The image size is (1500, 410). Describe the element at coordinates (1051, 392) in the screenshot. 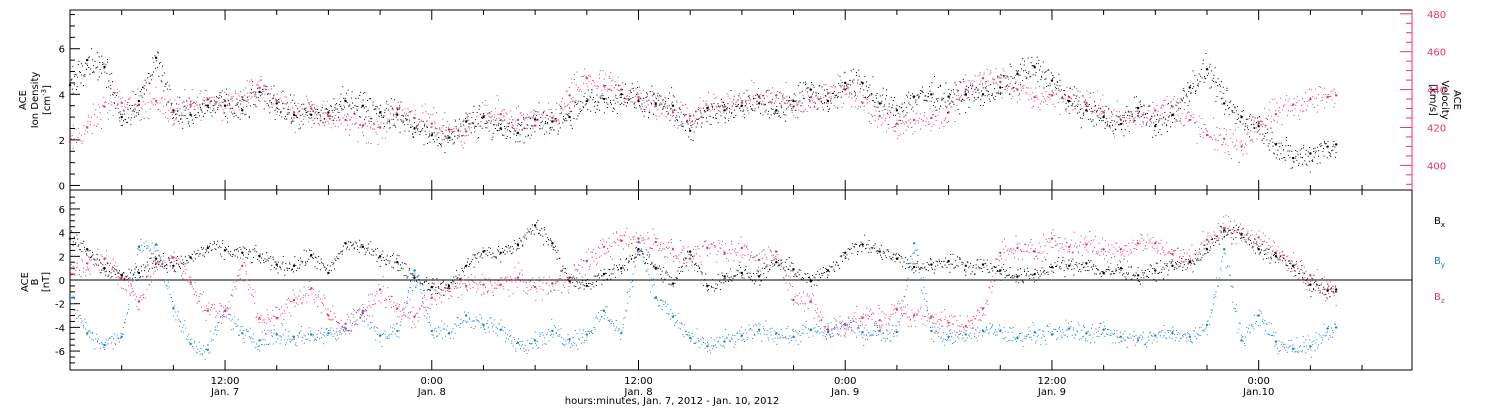

I see `x-tick-date-label: Jan. 9` at that location.